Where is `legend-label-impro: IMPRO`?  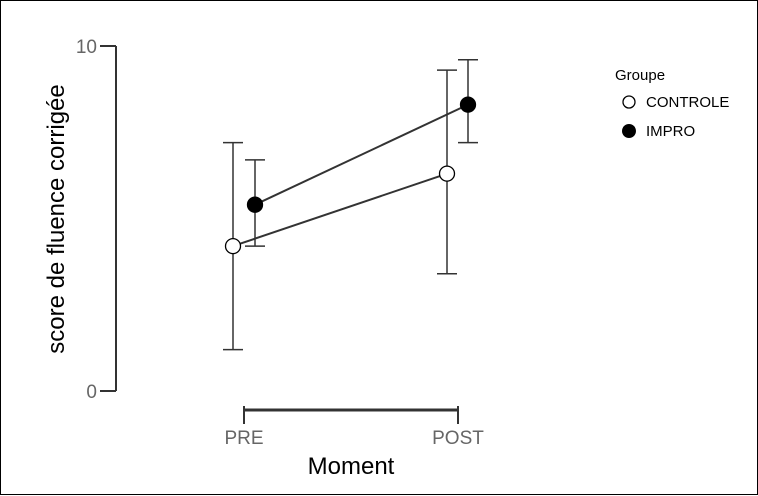 legend-label-impro: IMPRO is located at coordinates (670, 131).